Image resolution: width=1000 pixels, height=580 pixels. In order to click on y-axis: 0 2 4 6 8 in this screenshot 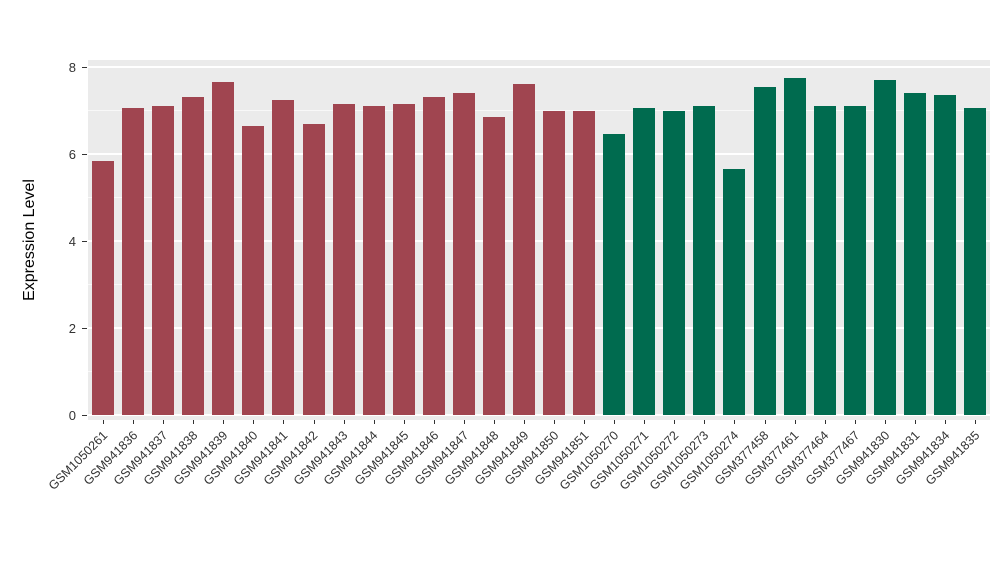, I will do `click(44, 241)`.